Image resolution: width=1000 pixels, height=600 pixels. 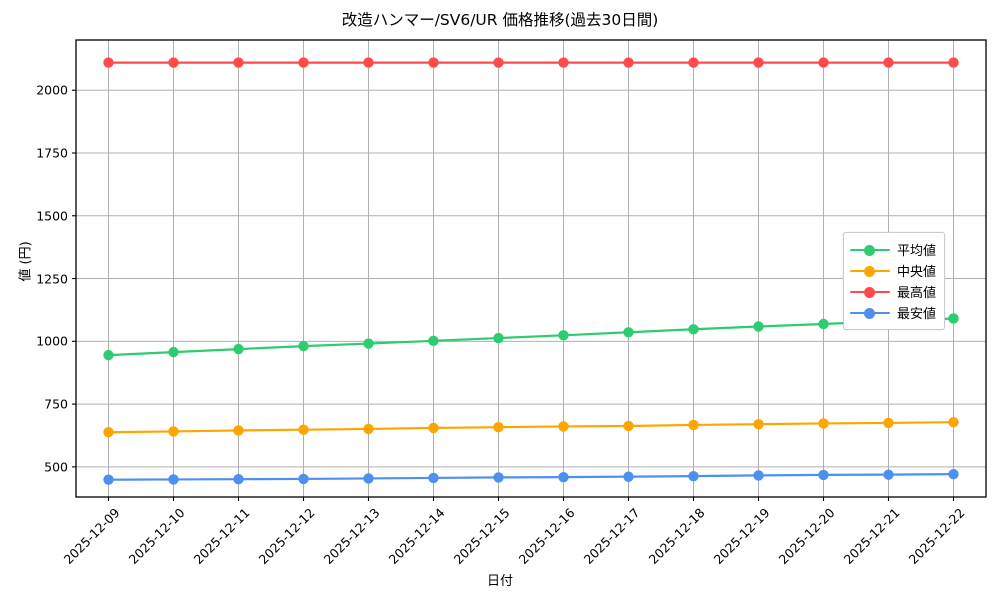 What do you see at coordinates (52, 341) in the screenshot?
I see `y-tick-label: 1000` at bounding box center [52, 341].